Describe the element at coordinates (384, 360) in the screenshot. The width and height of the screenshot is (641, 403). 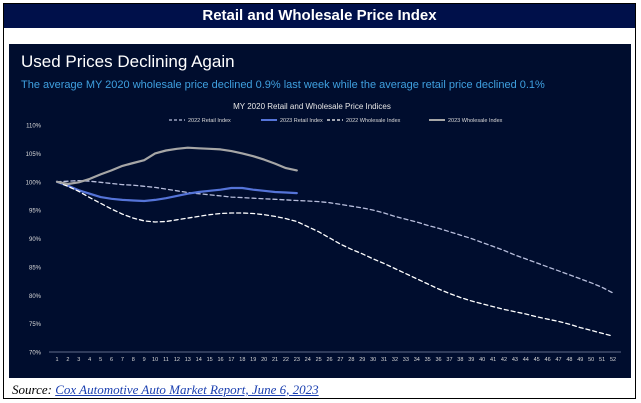
I see `x-tick-label: 31` at that location.